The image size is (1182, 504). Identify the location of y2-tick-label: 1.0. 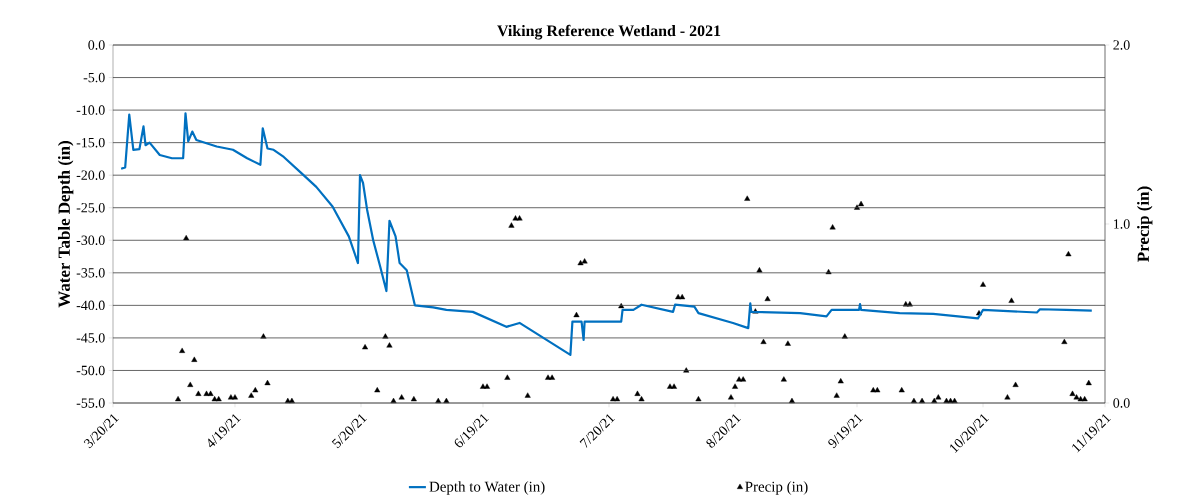
(1122, 224).